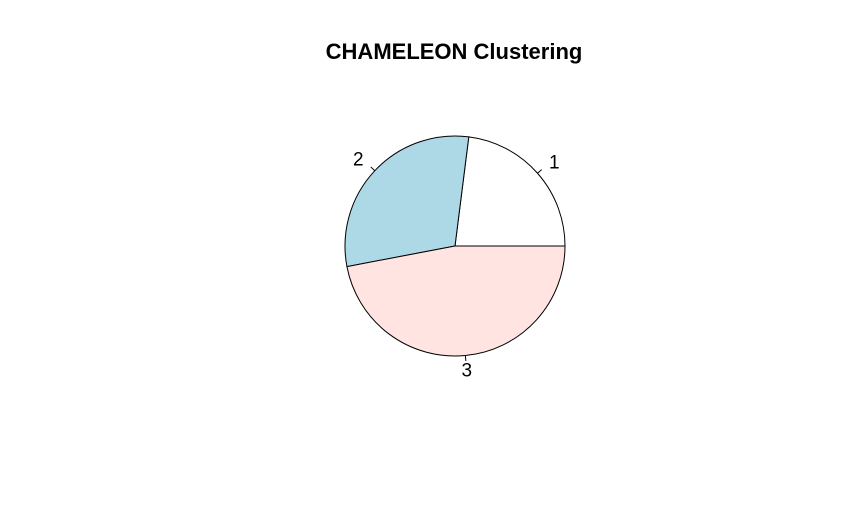 The height and width of the screenshot is (518, 862). I want to click on slice-labels: 1 2 3, so click(456, 266).